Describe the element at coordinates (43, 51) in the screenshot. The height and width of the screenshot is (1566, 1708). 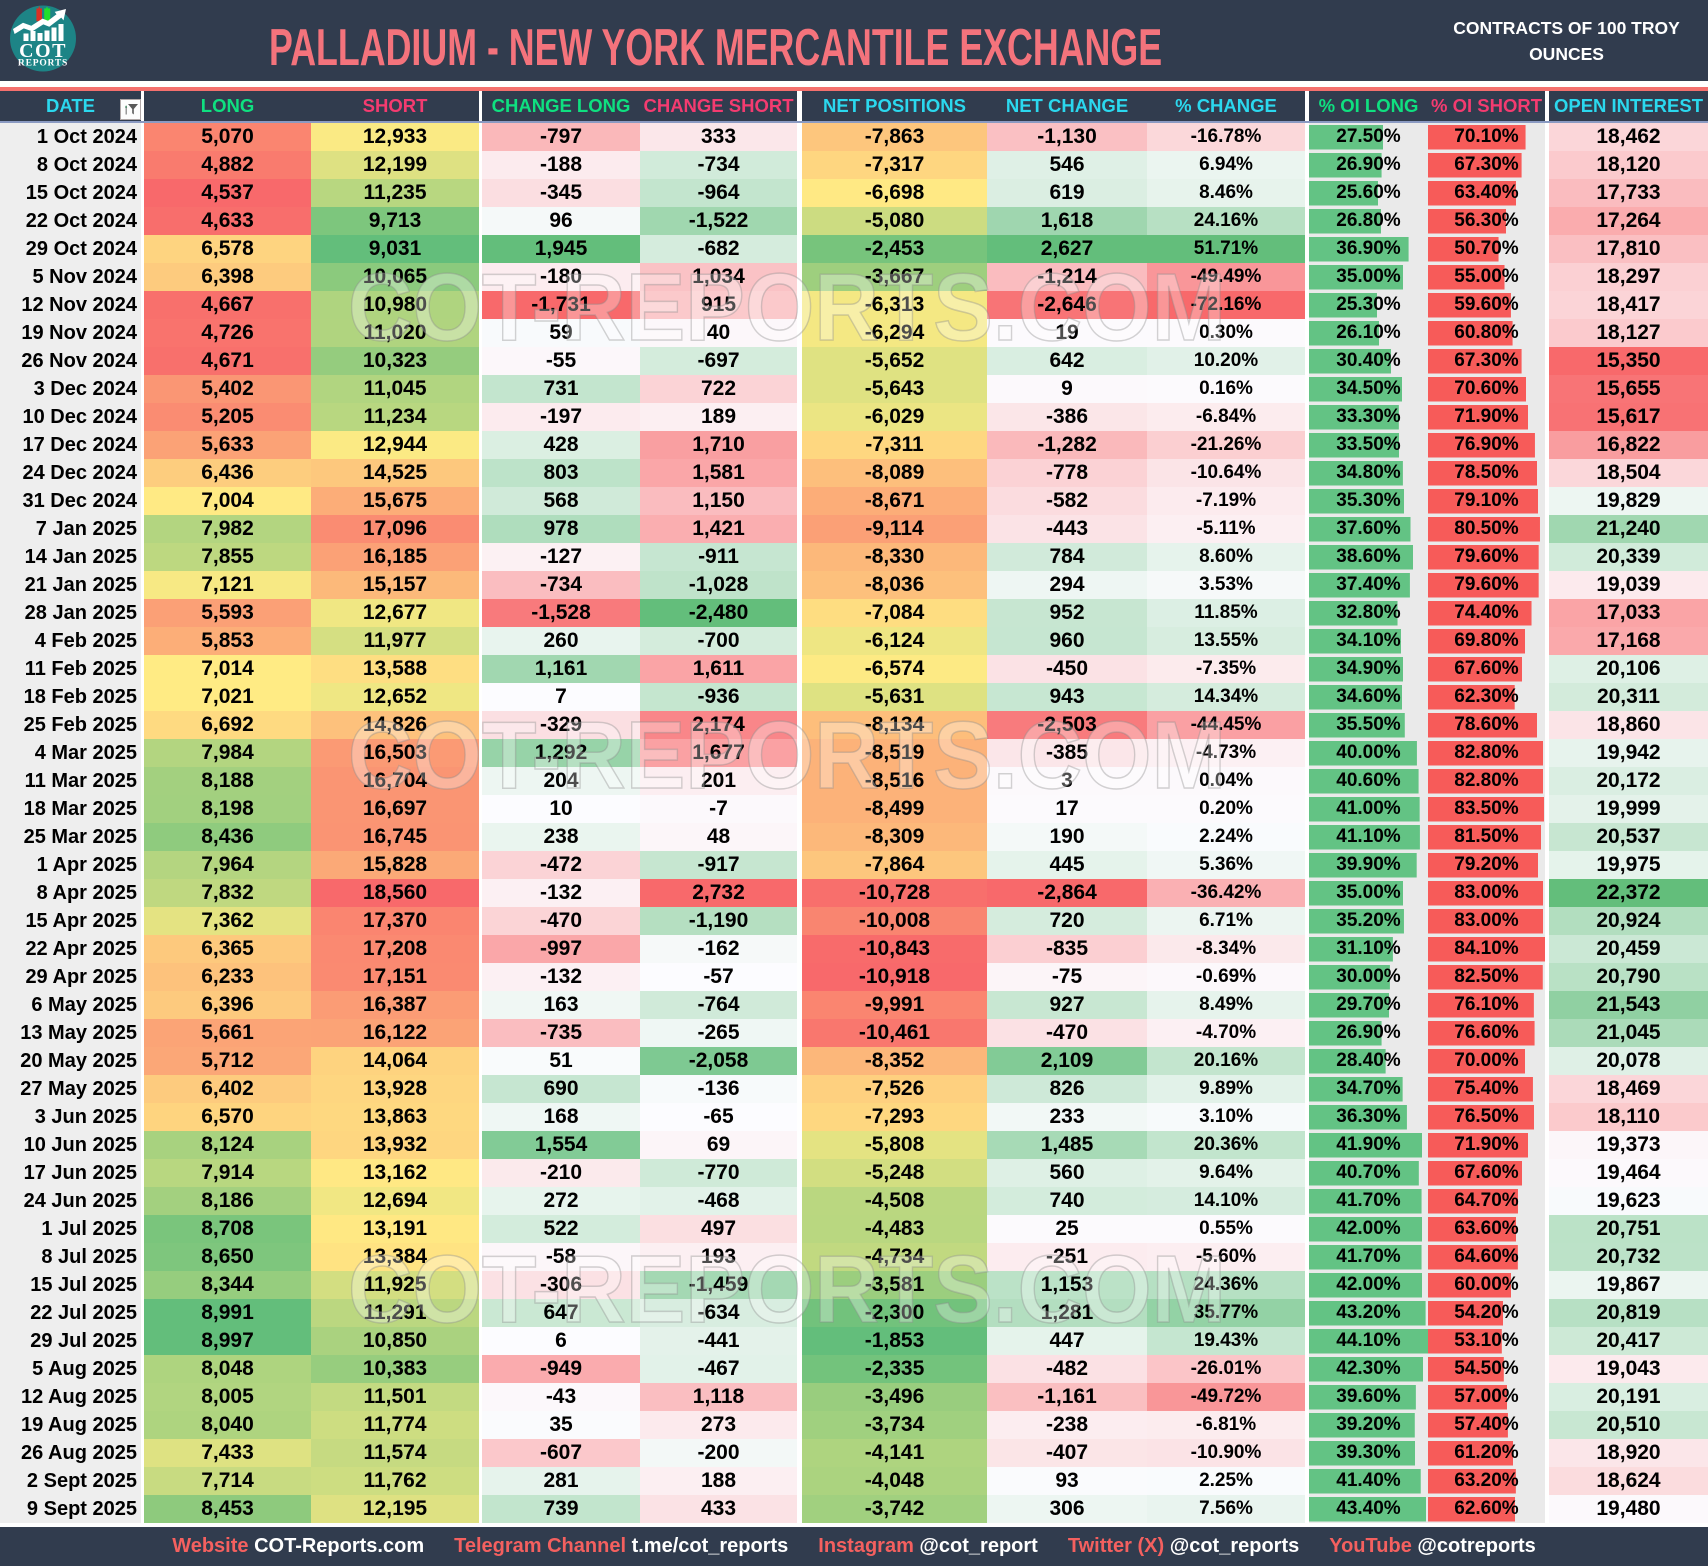
I see `svg-text: COT` at that location.